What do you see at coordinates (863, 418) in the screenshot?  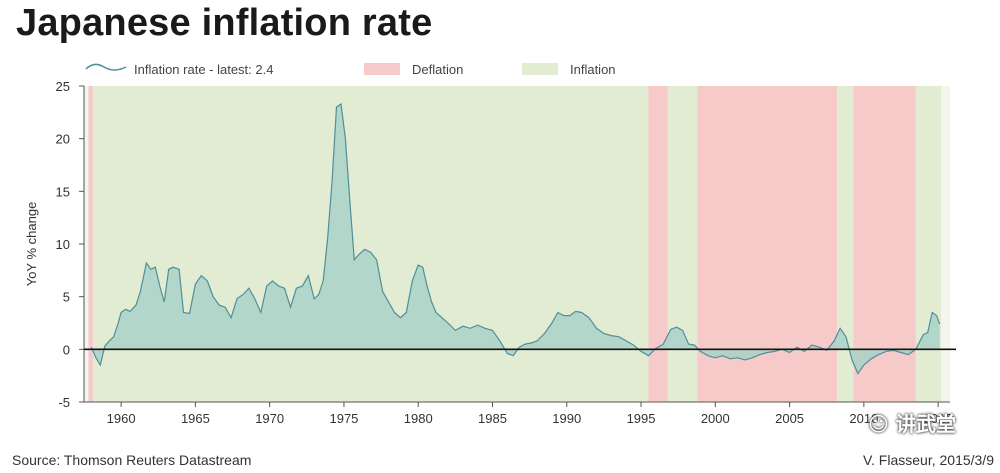 I see `x-tick-label: 2010` at bounding box center [863, 418].